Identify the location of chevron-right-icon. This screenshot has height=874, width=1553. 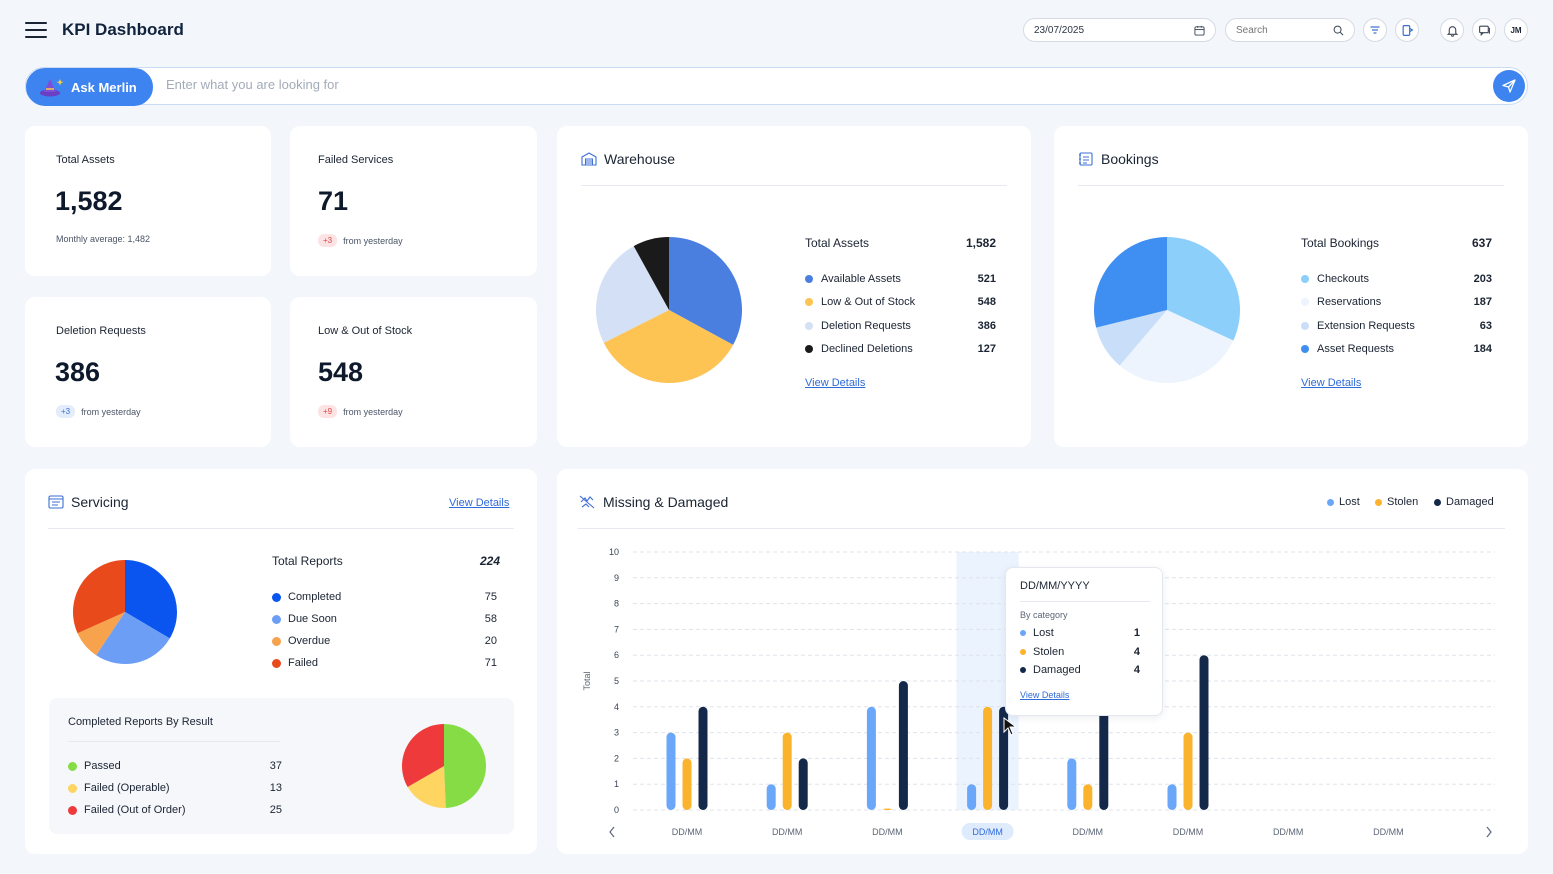
(1489, 832).